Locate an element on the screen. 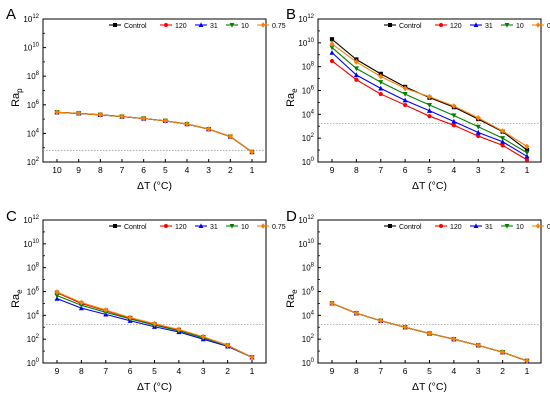  panel-label: C is located at coordinates (11, 216).